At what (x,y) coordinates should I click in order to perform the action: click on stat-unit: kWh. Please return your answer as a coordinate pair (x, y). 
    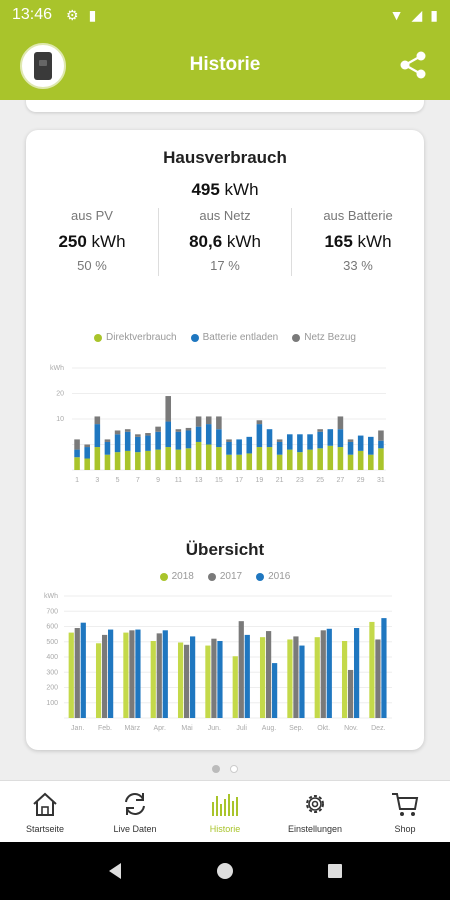
    Looking at the image, I should click on (108, 241).